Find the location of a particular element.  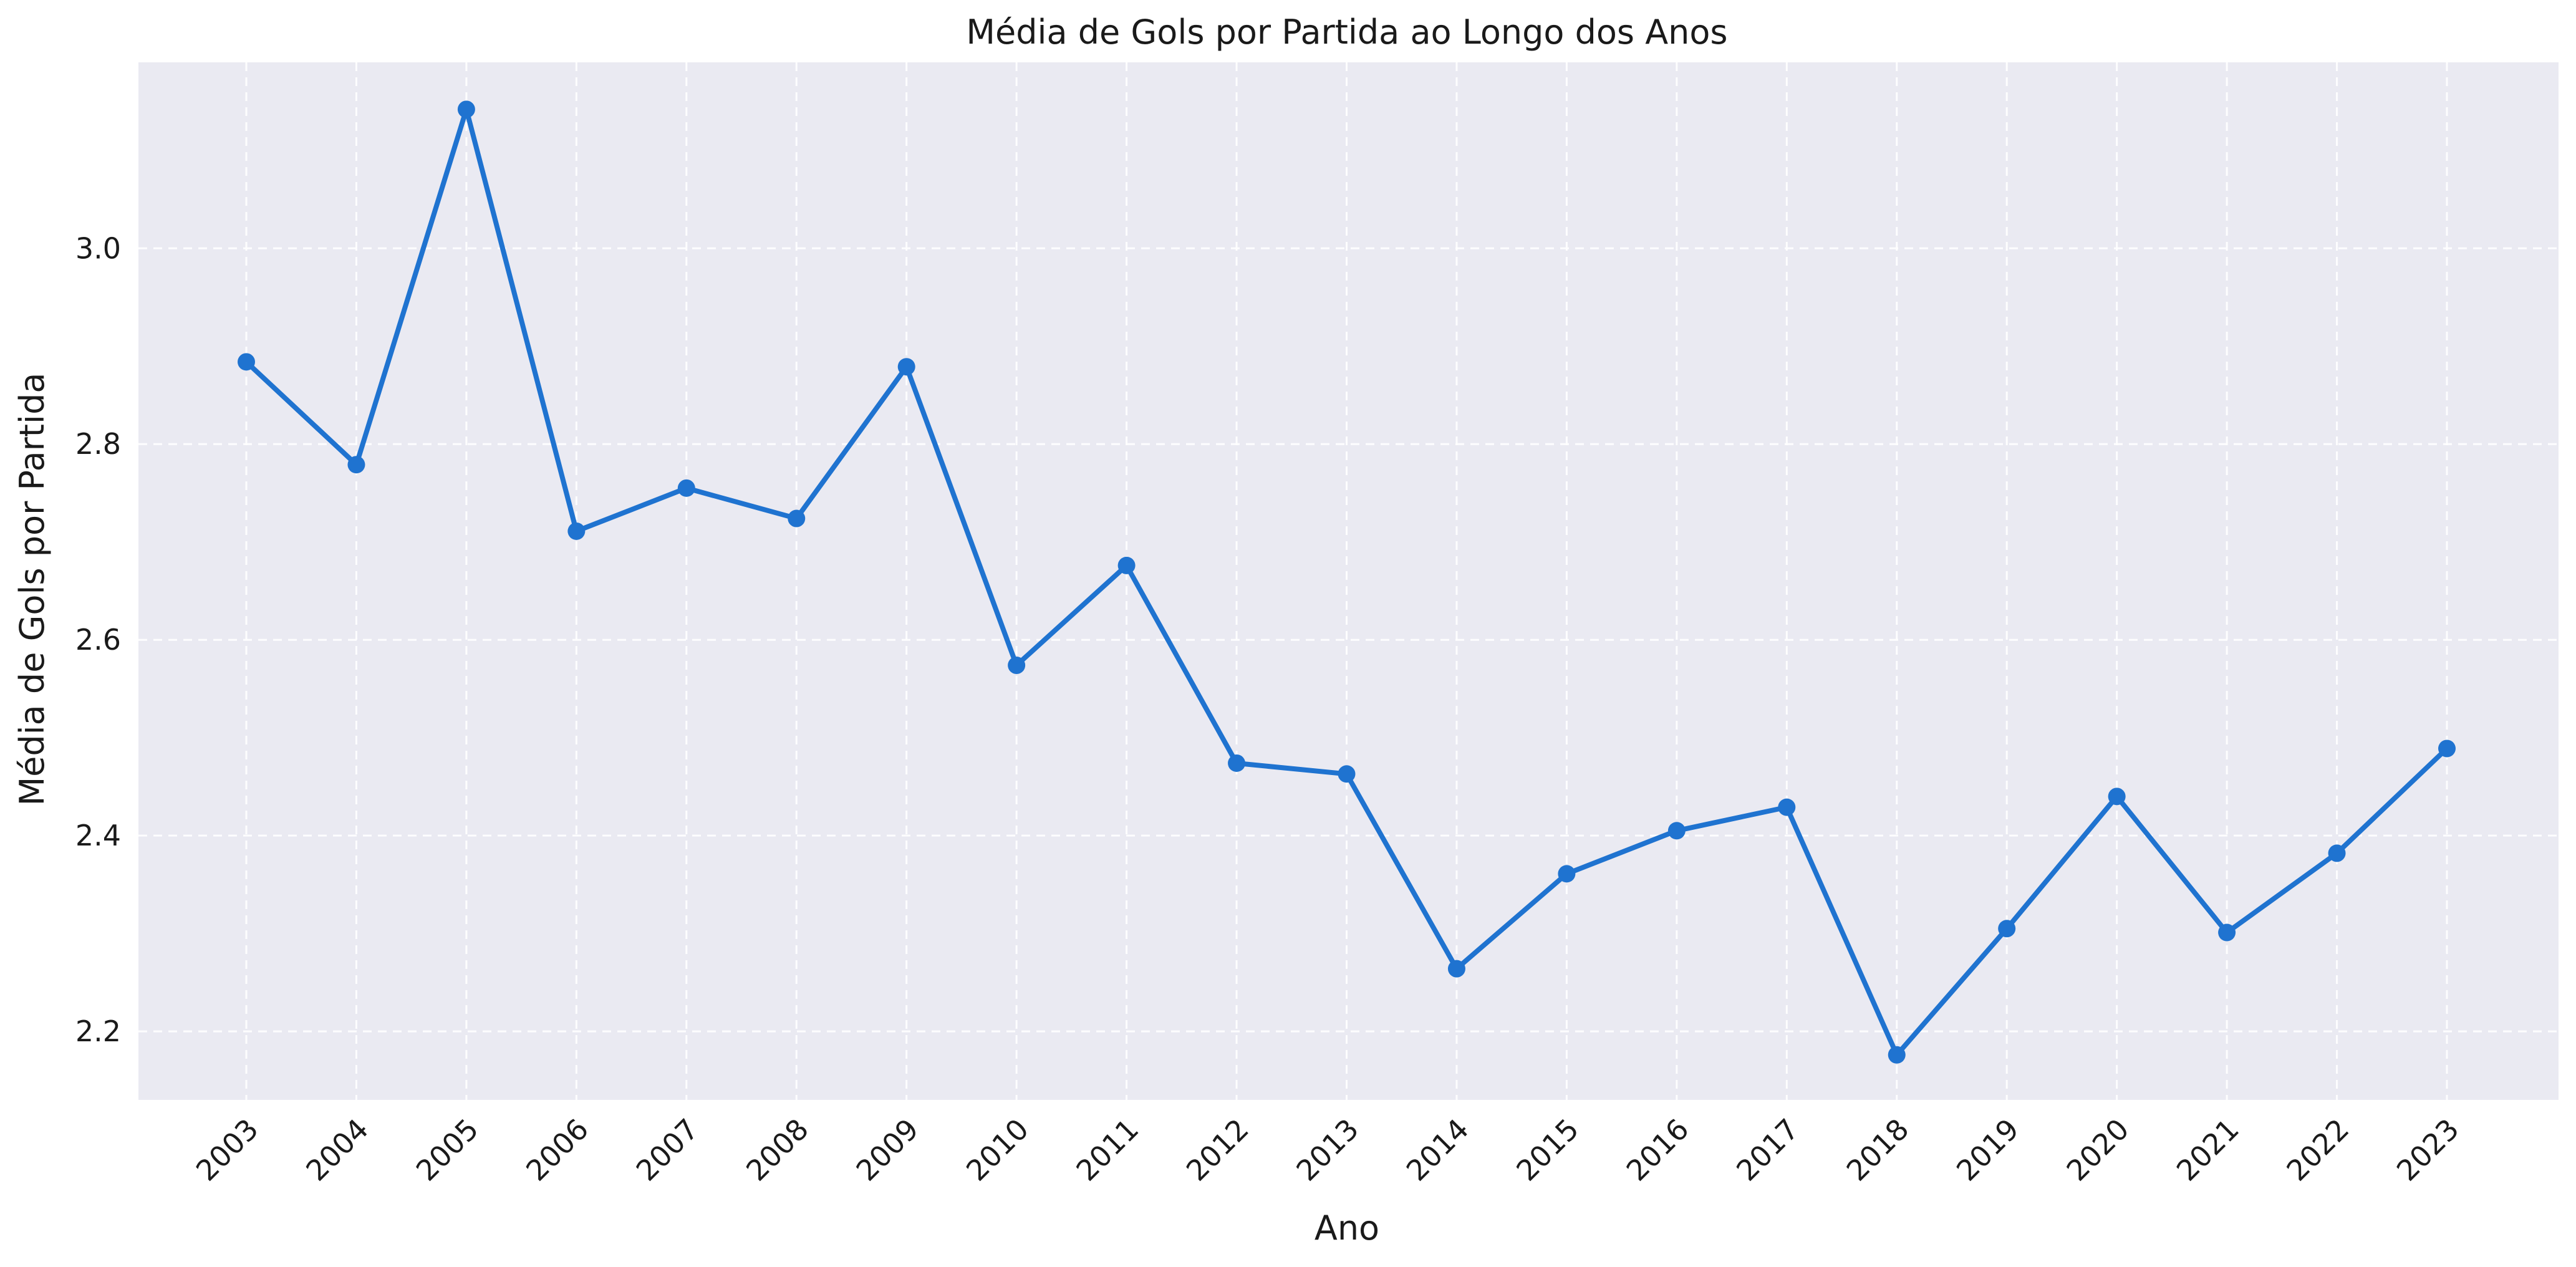

x-tick-label: 2010 is located at coordinates (997, 1150).